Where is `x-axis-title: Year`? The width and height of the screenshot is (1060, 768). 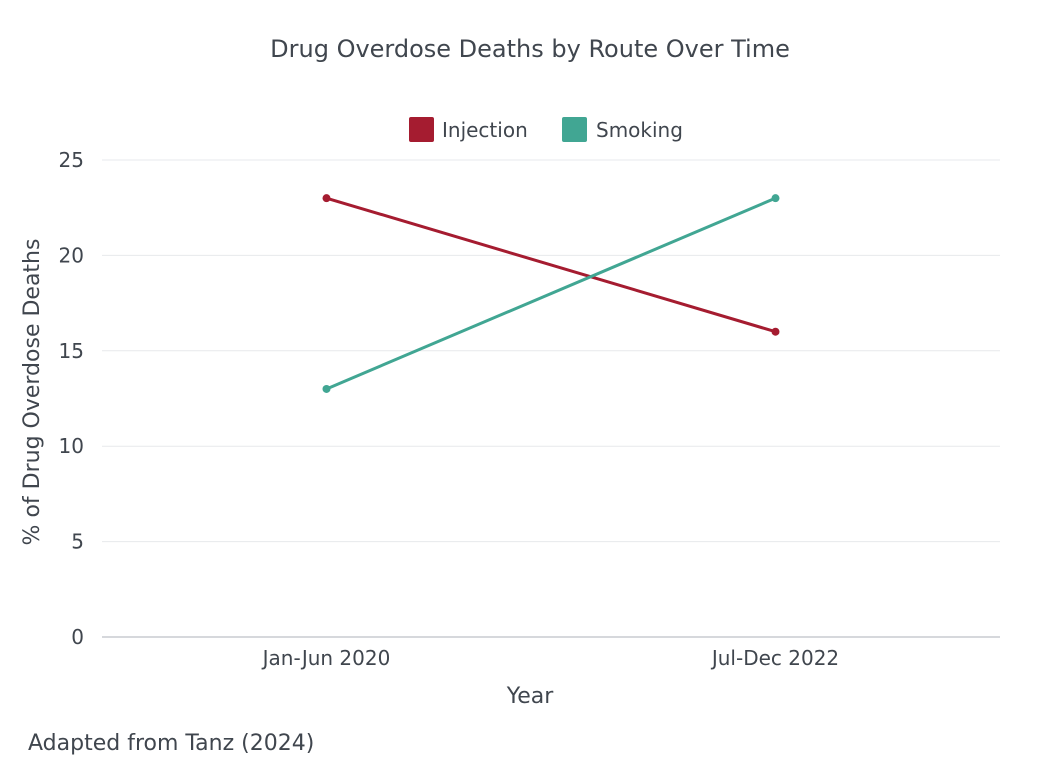
x-axis-title: Year is located at coordinates (530, 696).